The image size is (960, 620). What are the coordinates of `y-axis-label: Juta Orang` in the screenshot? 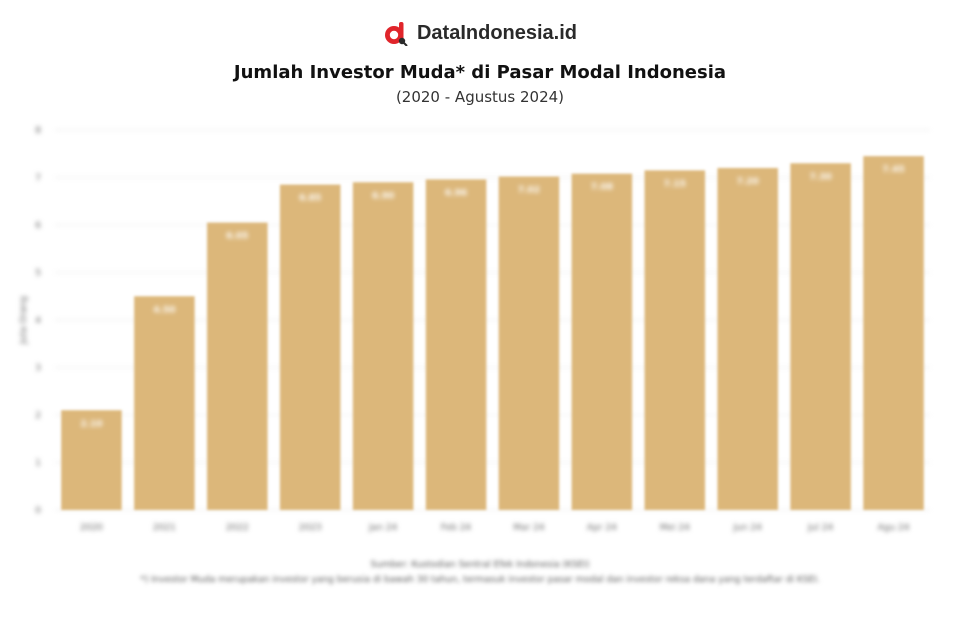 It's located at (24, 320).